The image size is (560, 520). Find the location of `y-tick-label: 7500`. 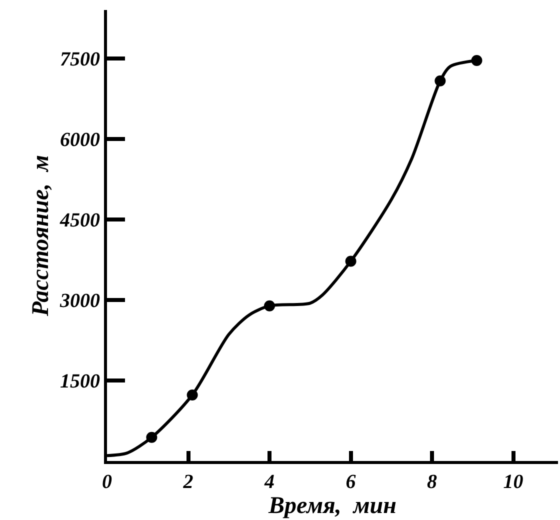

y-tick-label: 7500 is located at coordinates (80, 59).